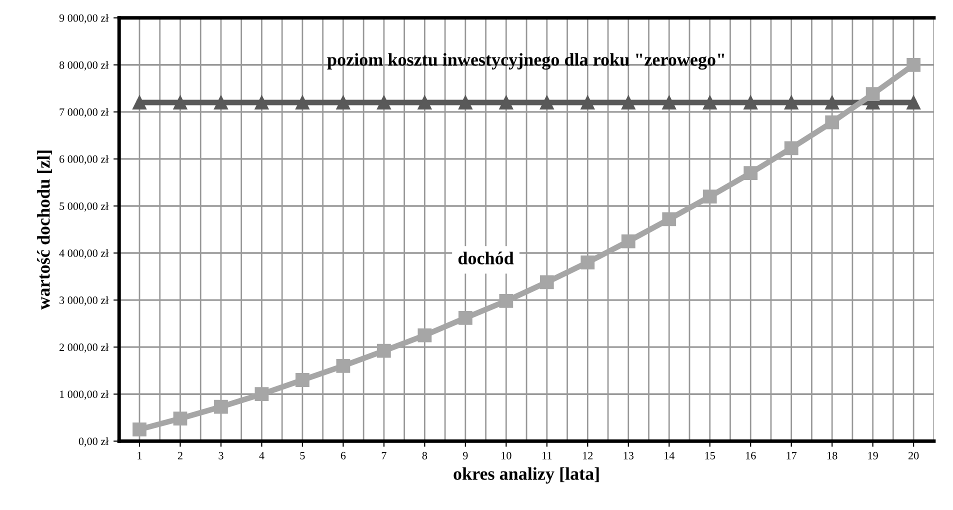  Describe the element at coordinates (84, 301) in the screenshot. I see `y-tick-label: 3 000,00 zł` at that location.